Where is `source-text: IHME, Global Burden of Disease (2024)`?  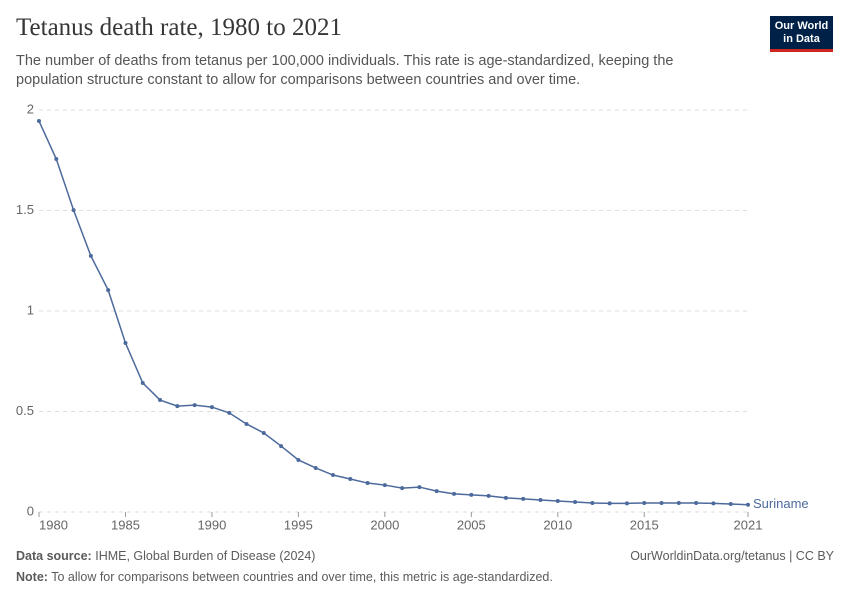
source-text: IHME, Global Burden of Disease (2024) is located at coordinates (205, 556).